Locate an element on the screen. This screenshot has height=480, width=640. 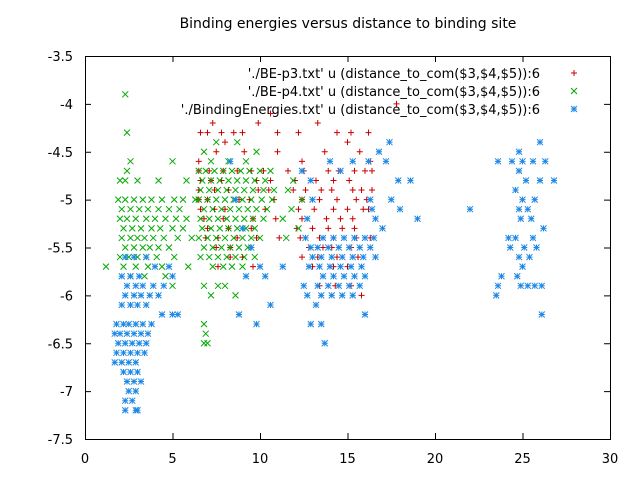
legend-marker-cross is located at coordinates (574, 91).